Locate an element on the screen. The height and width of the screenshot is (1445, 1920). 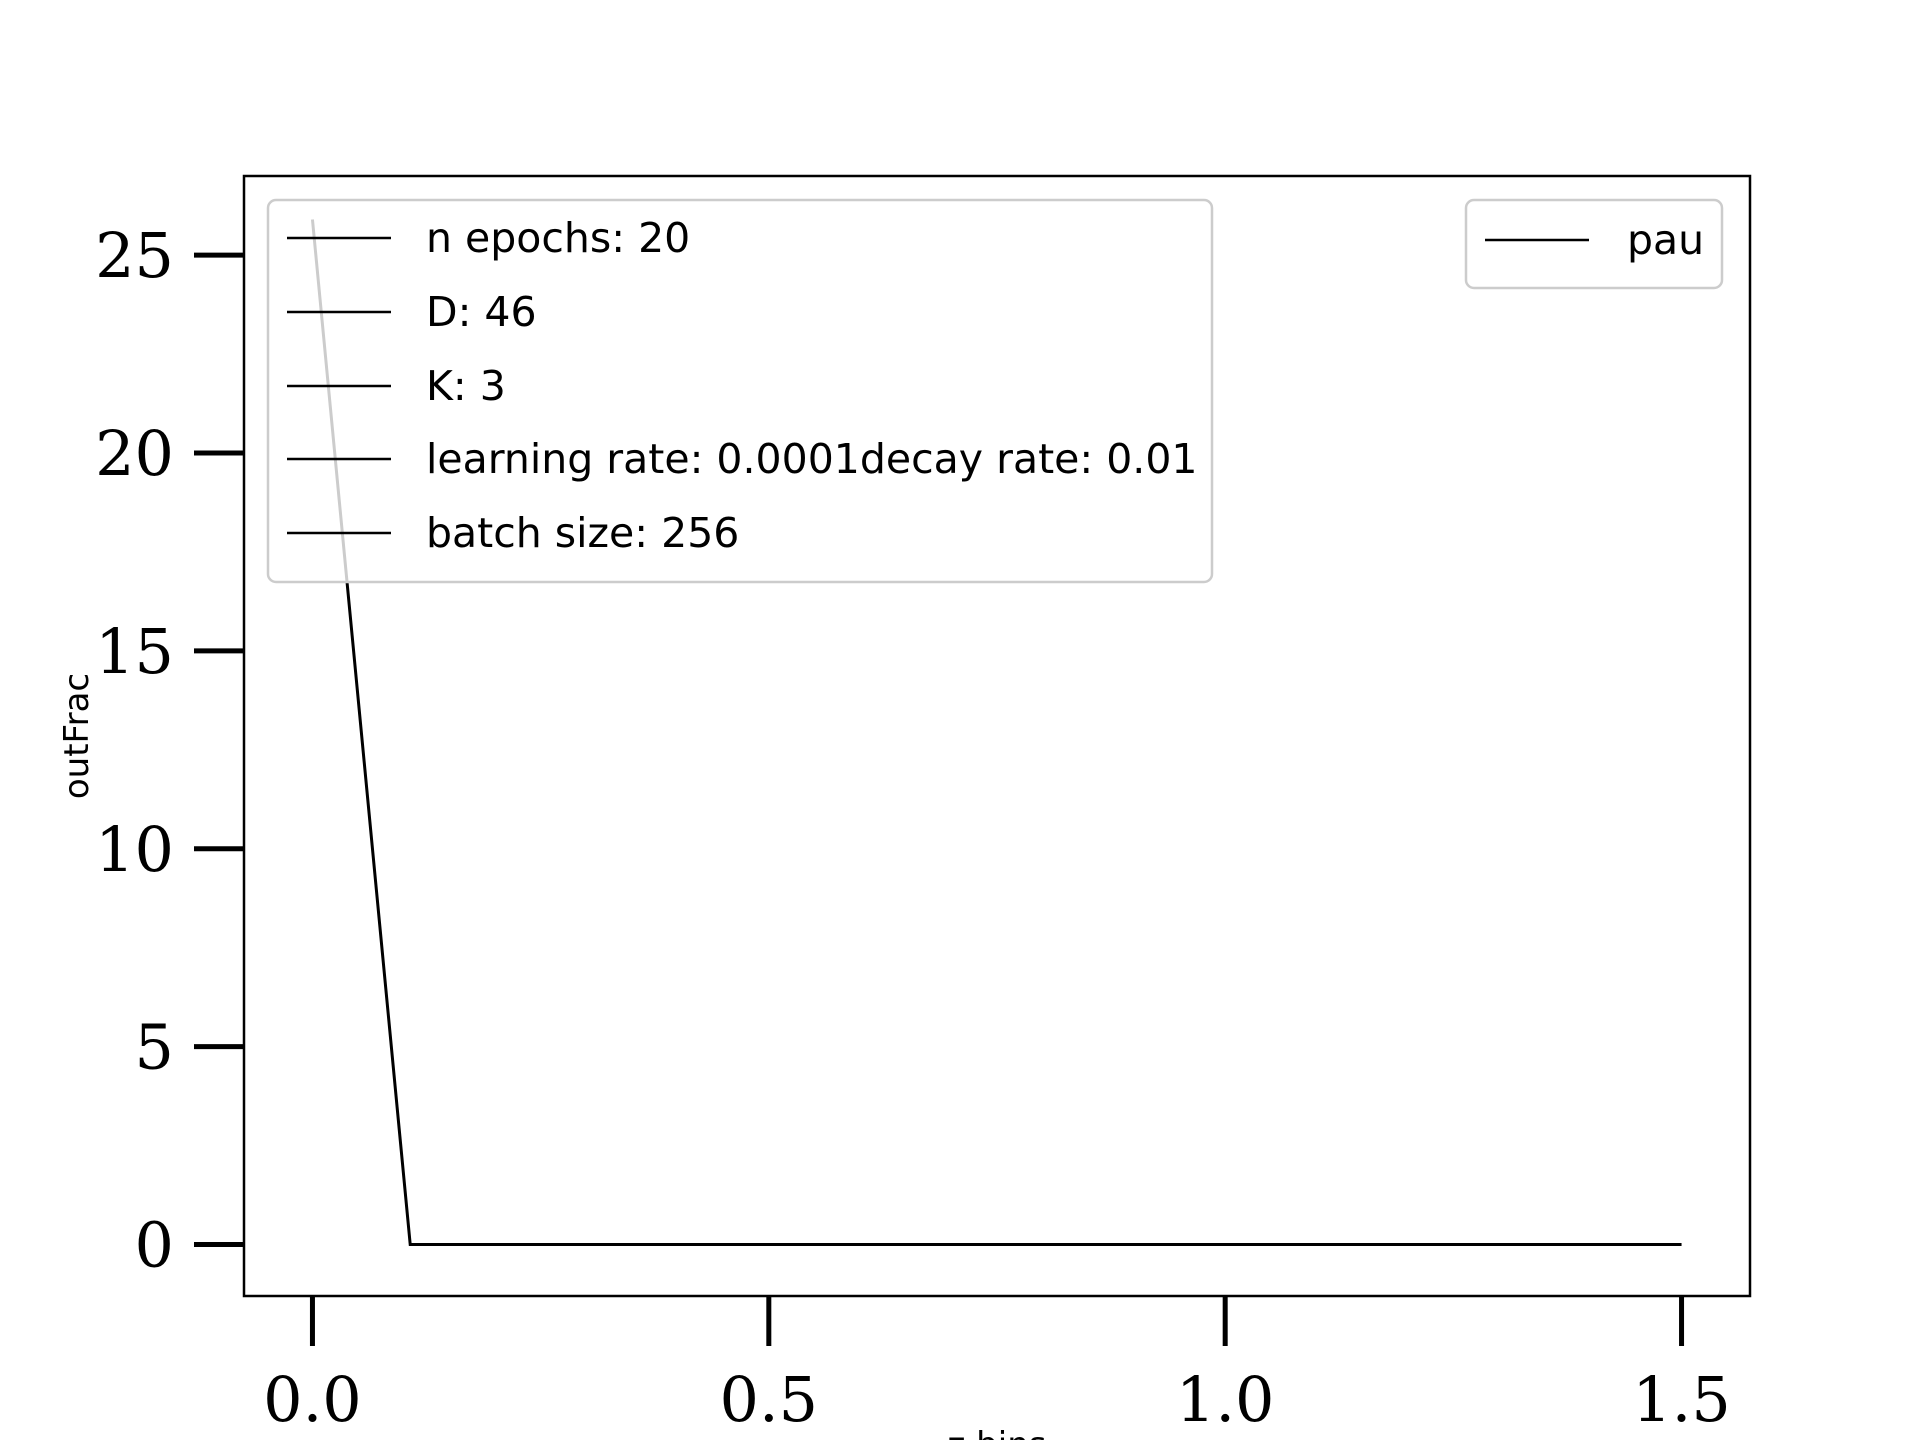
legend-entry-d: D: 46 is located at coordinates (481, 312).